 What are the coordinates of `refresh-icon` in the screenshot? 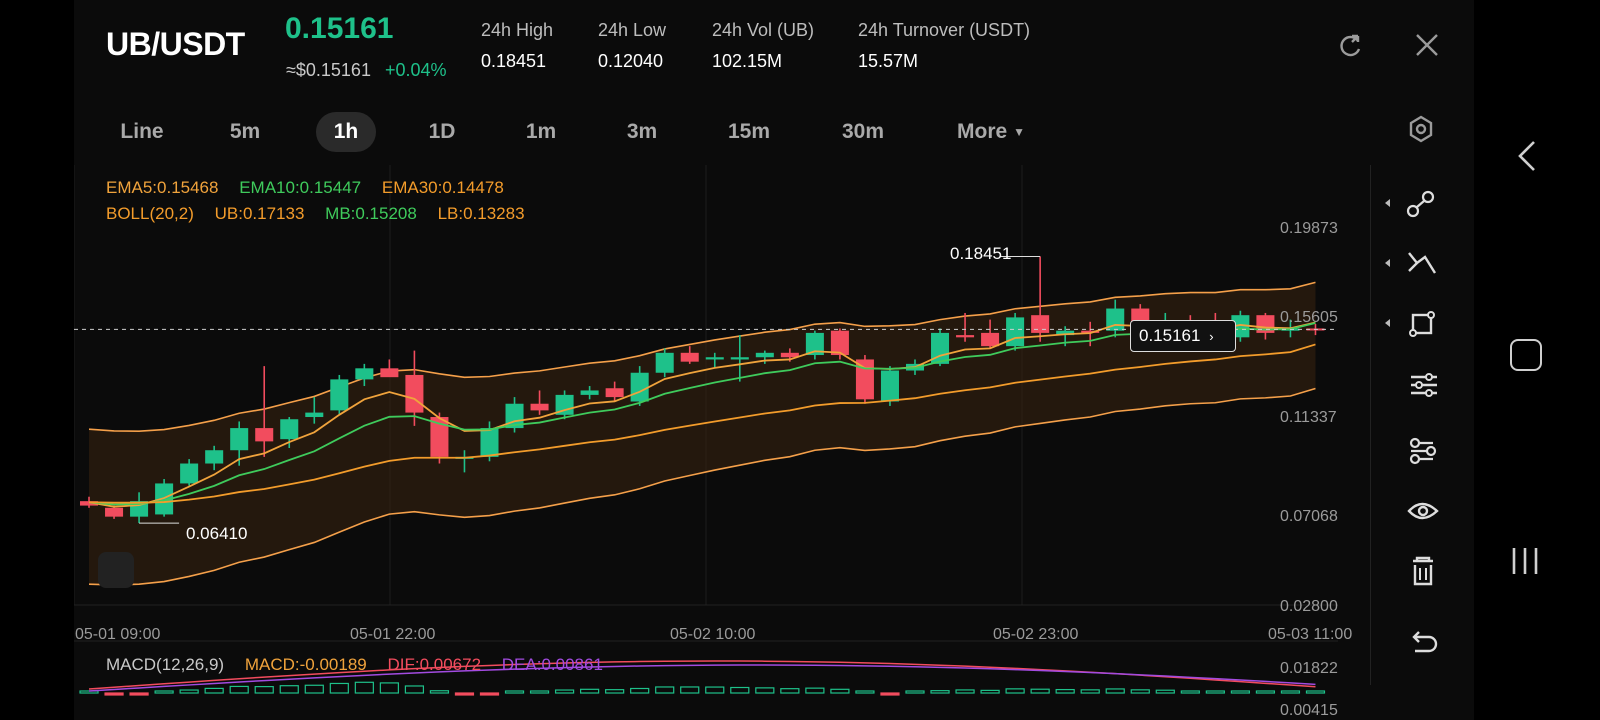 It's located at (1350, 48).